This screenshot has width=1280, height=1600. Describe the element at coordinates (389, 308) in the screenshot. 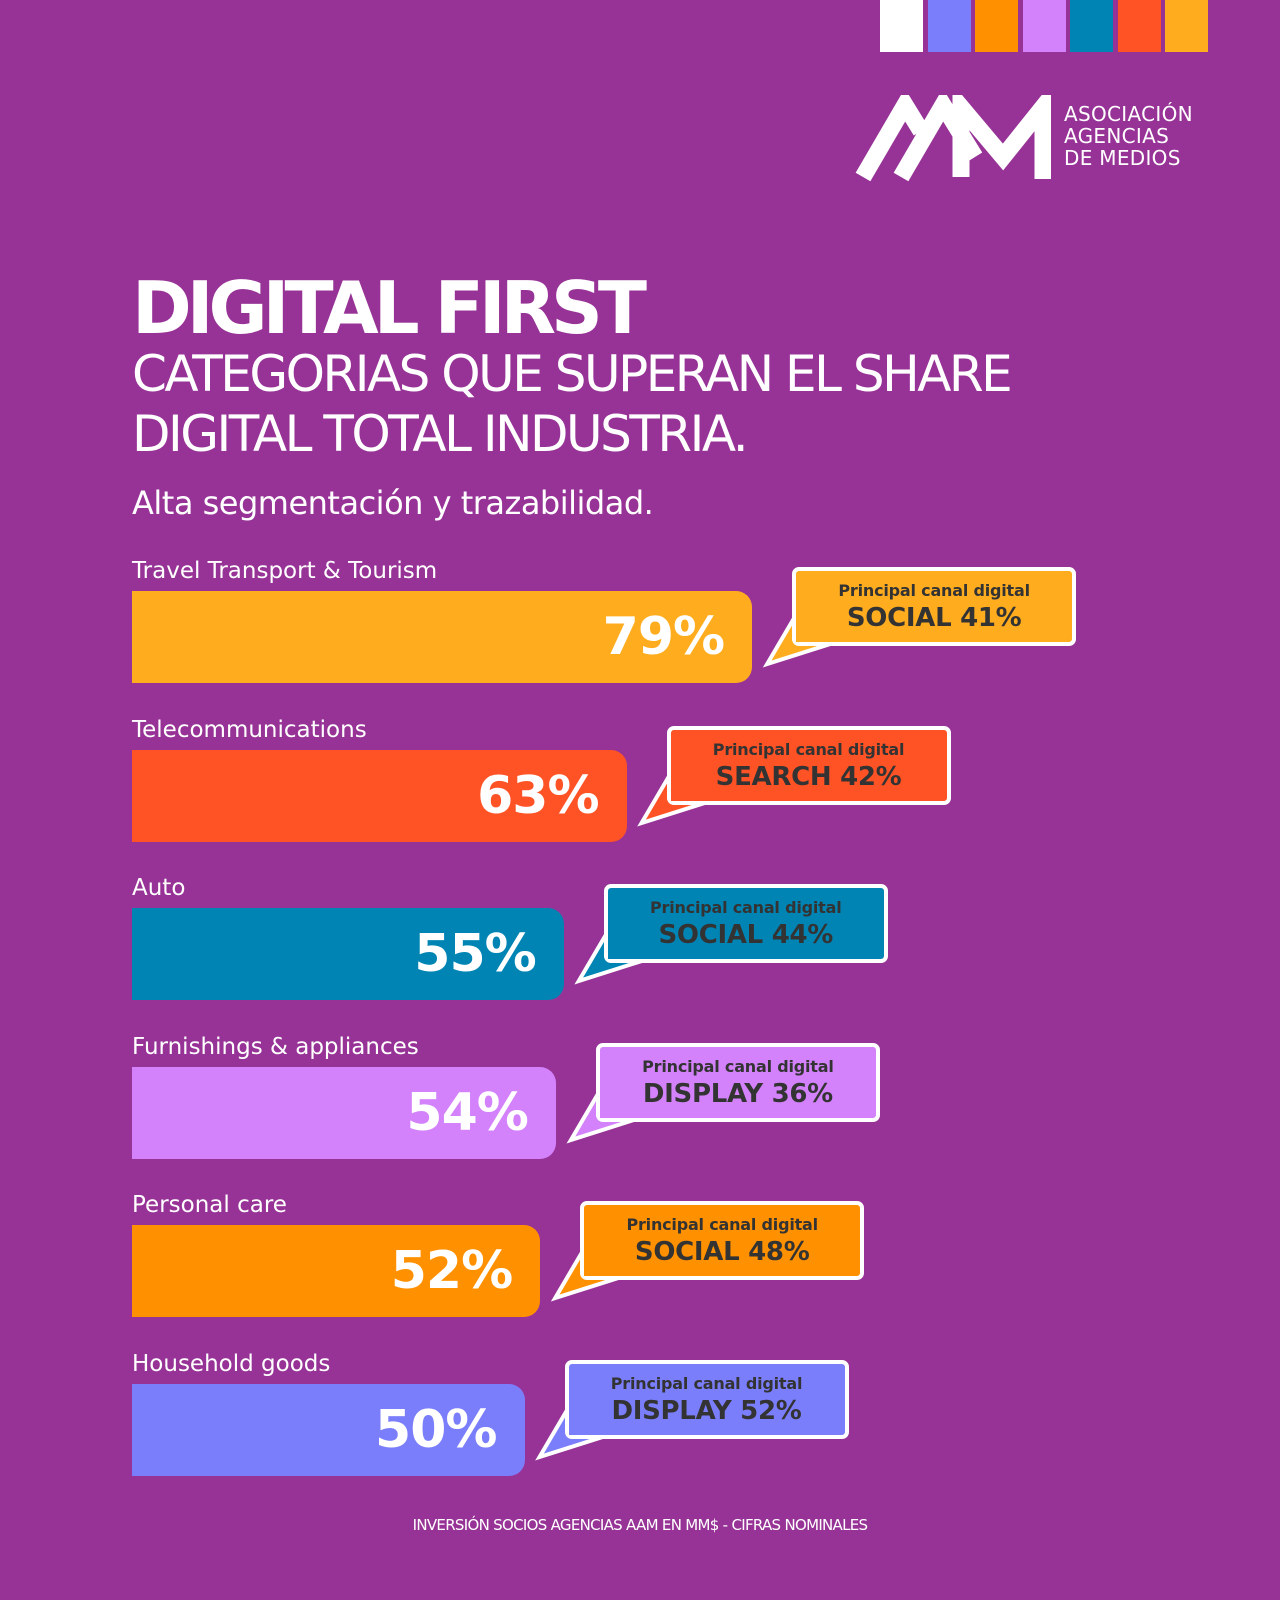

I see `page-title: DIGITAL FIRST` at that location.